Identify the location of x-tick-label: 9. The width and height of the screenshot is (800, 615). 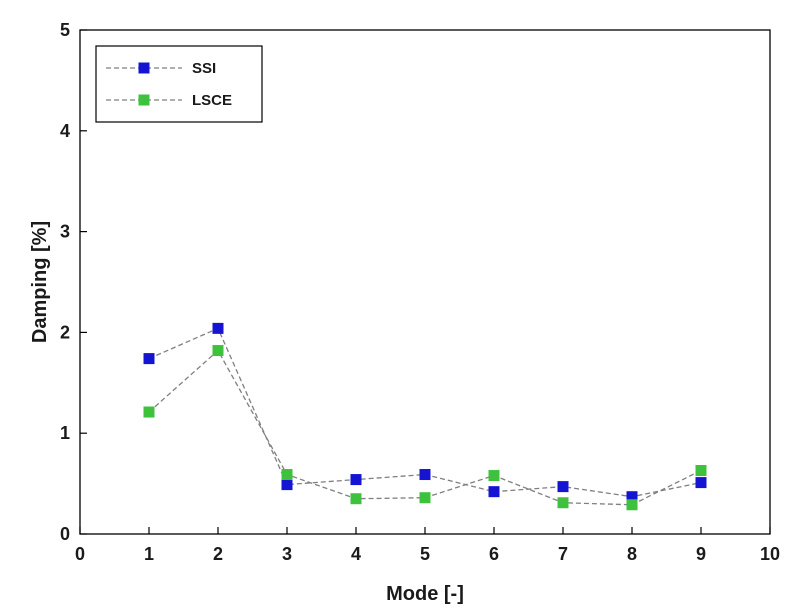
(701, 554).